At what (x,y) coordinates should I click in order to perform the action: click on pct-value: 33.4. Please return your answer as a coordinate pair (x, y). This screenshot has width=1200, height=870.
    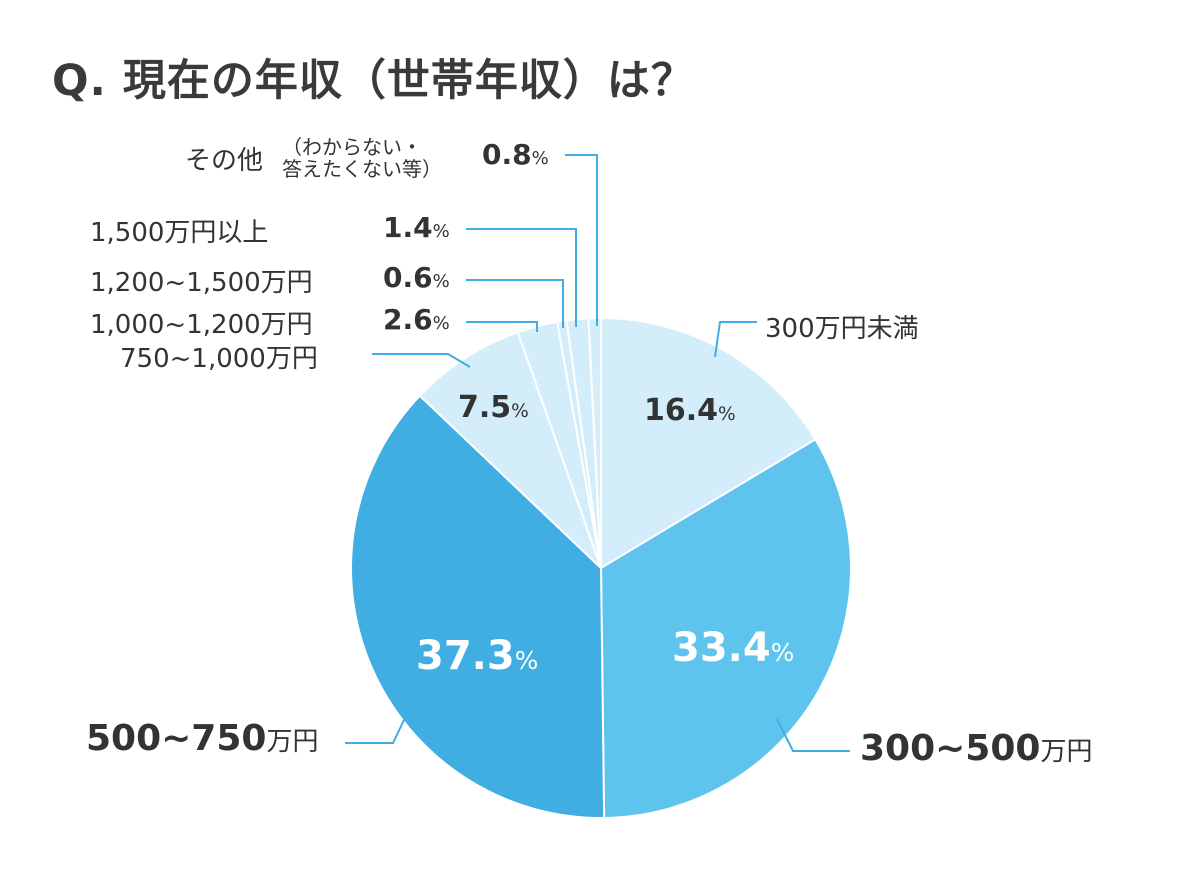
    Looking at the image, I should click on (721, 648).